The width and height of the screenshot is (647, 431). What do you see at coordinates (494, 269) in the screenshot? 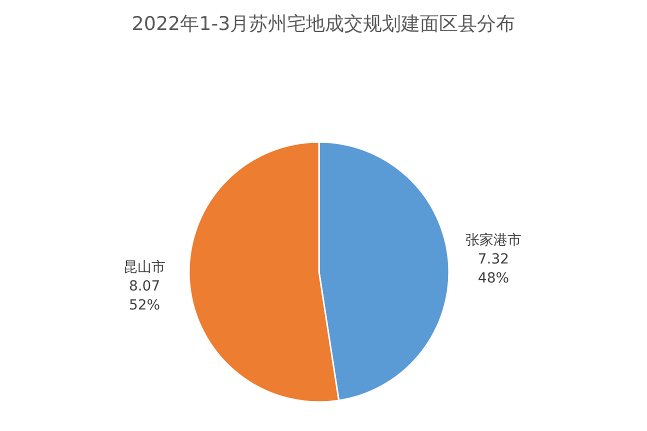
I see `data-label: 7.32 48%` at bounding box center [494, 269].